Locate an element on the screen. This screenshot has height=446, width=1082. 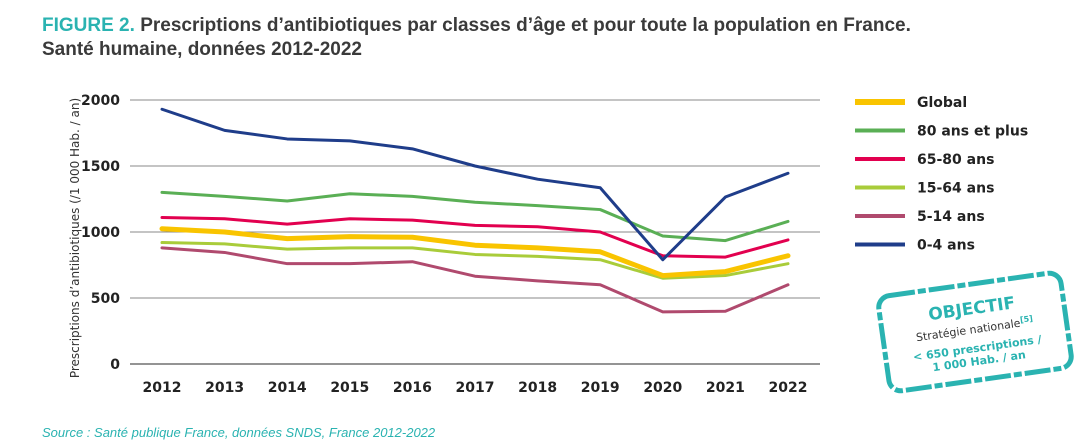
legend-item: 5-14 ans is located at coordinates (920, 217).